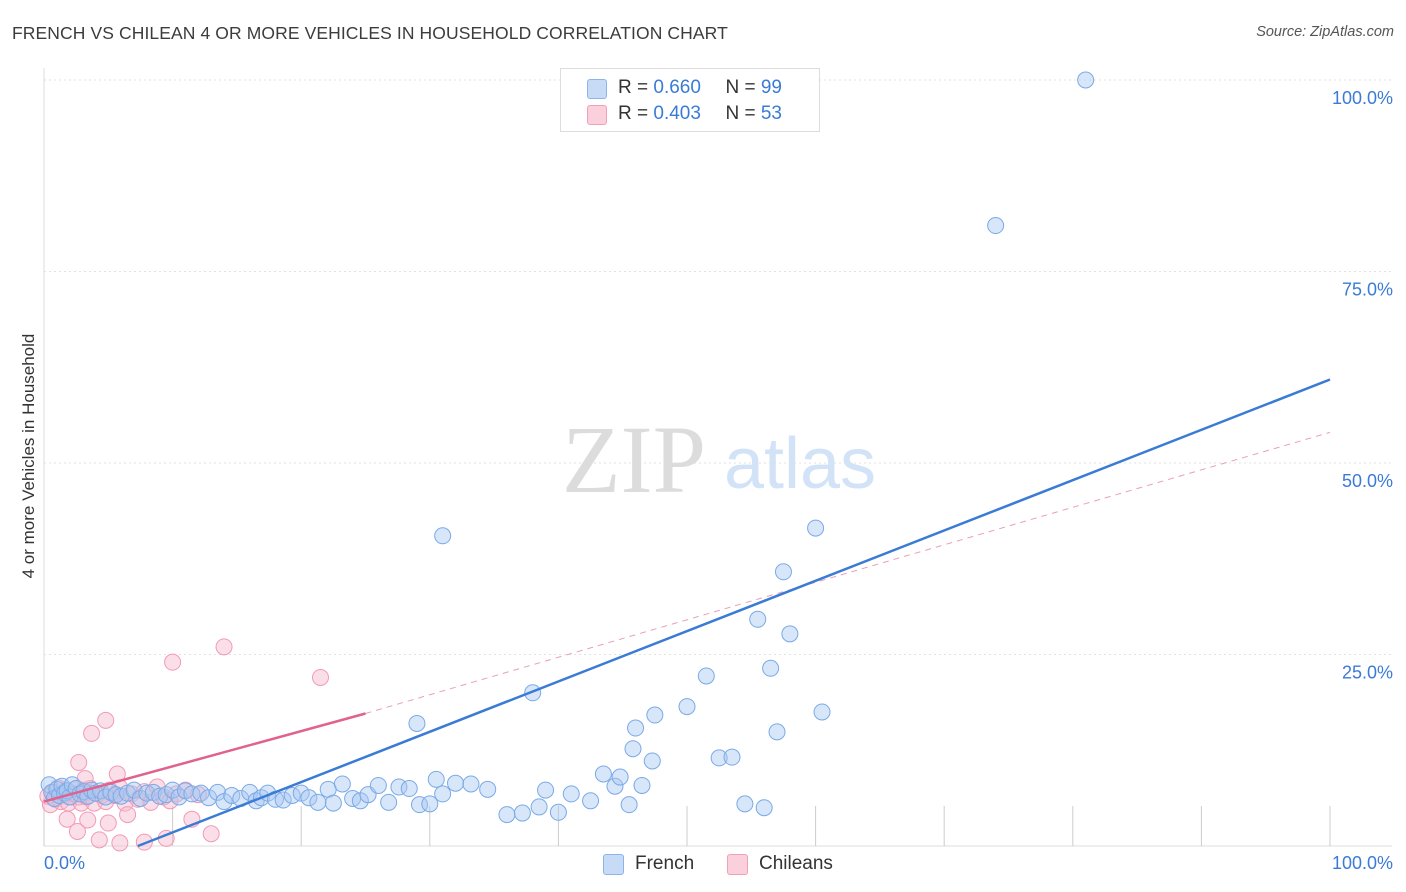 The height and width of the screenshot is (892, 1406). I want to click on chileans-n-value: 53, so click(771, 113).